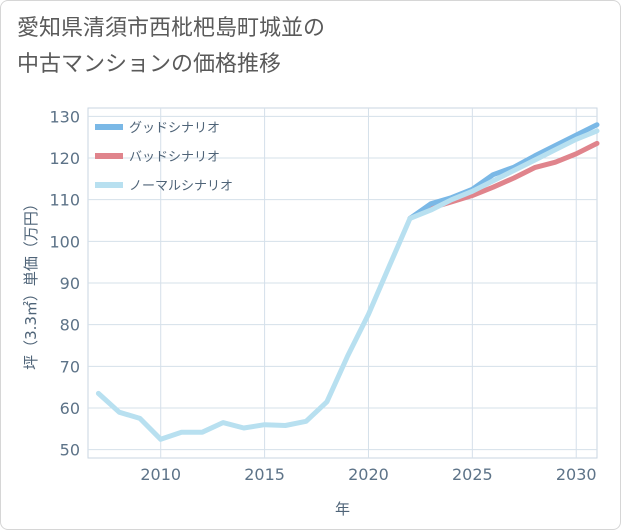 The image size is (621, 530). Describe the element at coordinates (64, 200) in the screenshot. I see `y-tick-label-110: 110` at that location.